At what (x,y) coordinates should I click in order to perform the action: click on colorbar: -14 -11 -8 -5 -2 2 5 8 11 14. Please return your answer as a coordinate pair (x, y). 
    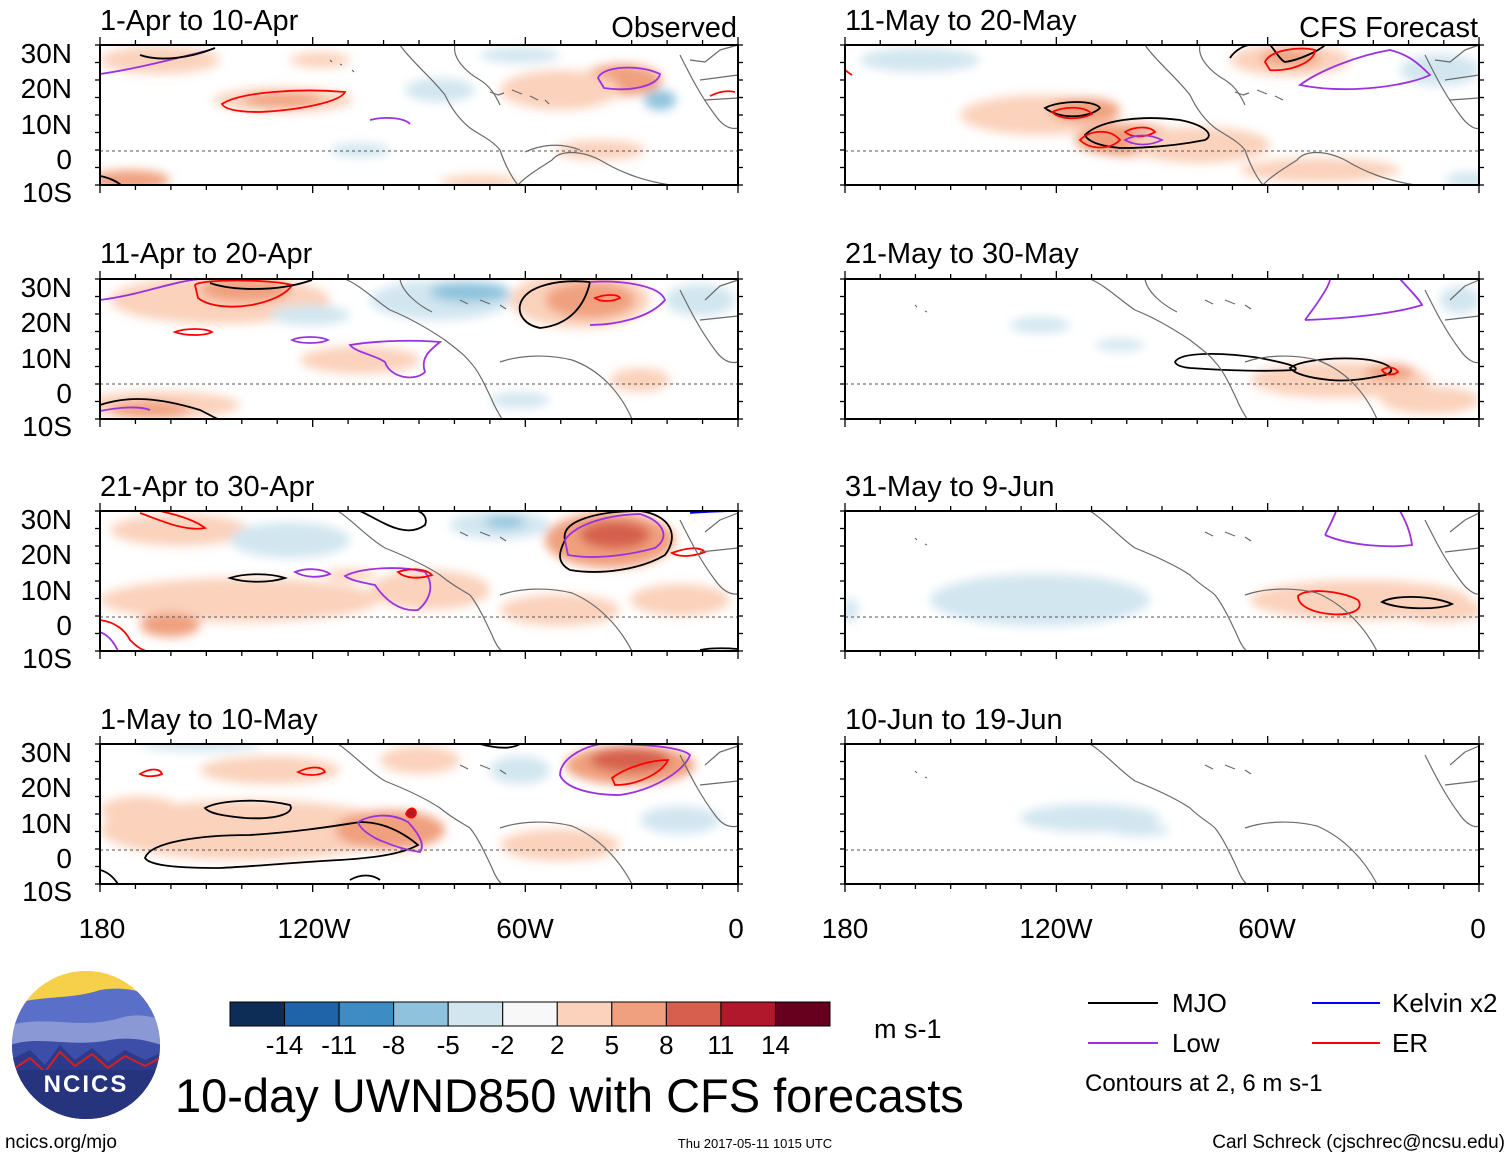
    Looking at the image, I should click on (530, 1030).